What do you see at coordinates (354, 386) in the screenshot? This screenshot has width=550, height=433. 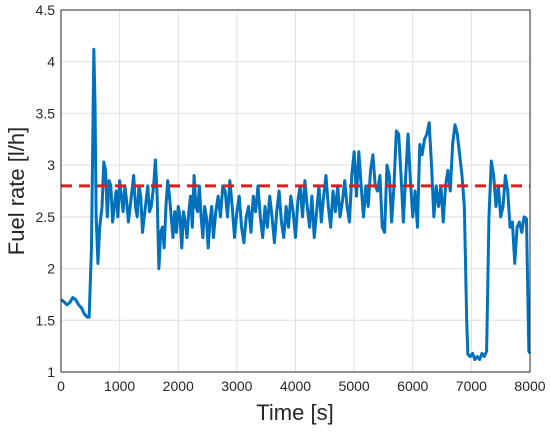 I see `x-tick-label: 5000` at bounding box center [354, 386].